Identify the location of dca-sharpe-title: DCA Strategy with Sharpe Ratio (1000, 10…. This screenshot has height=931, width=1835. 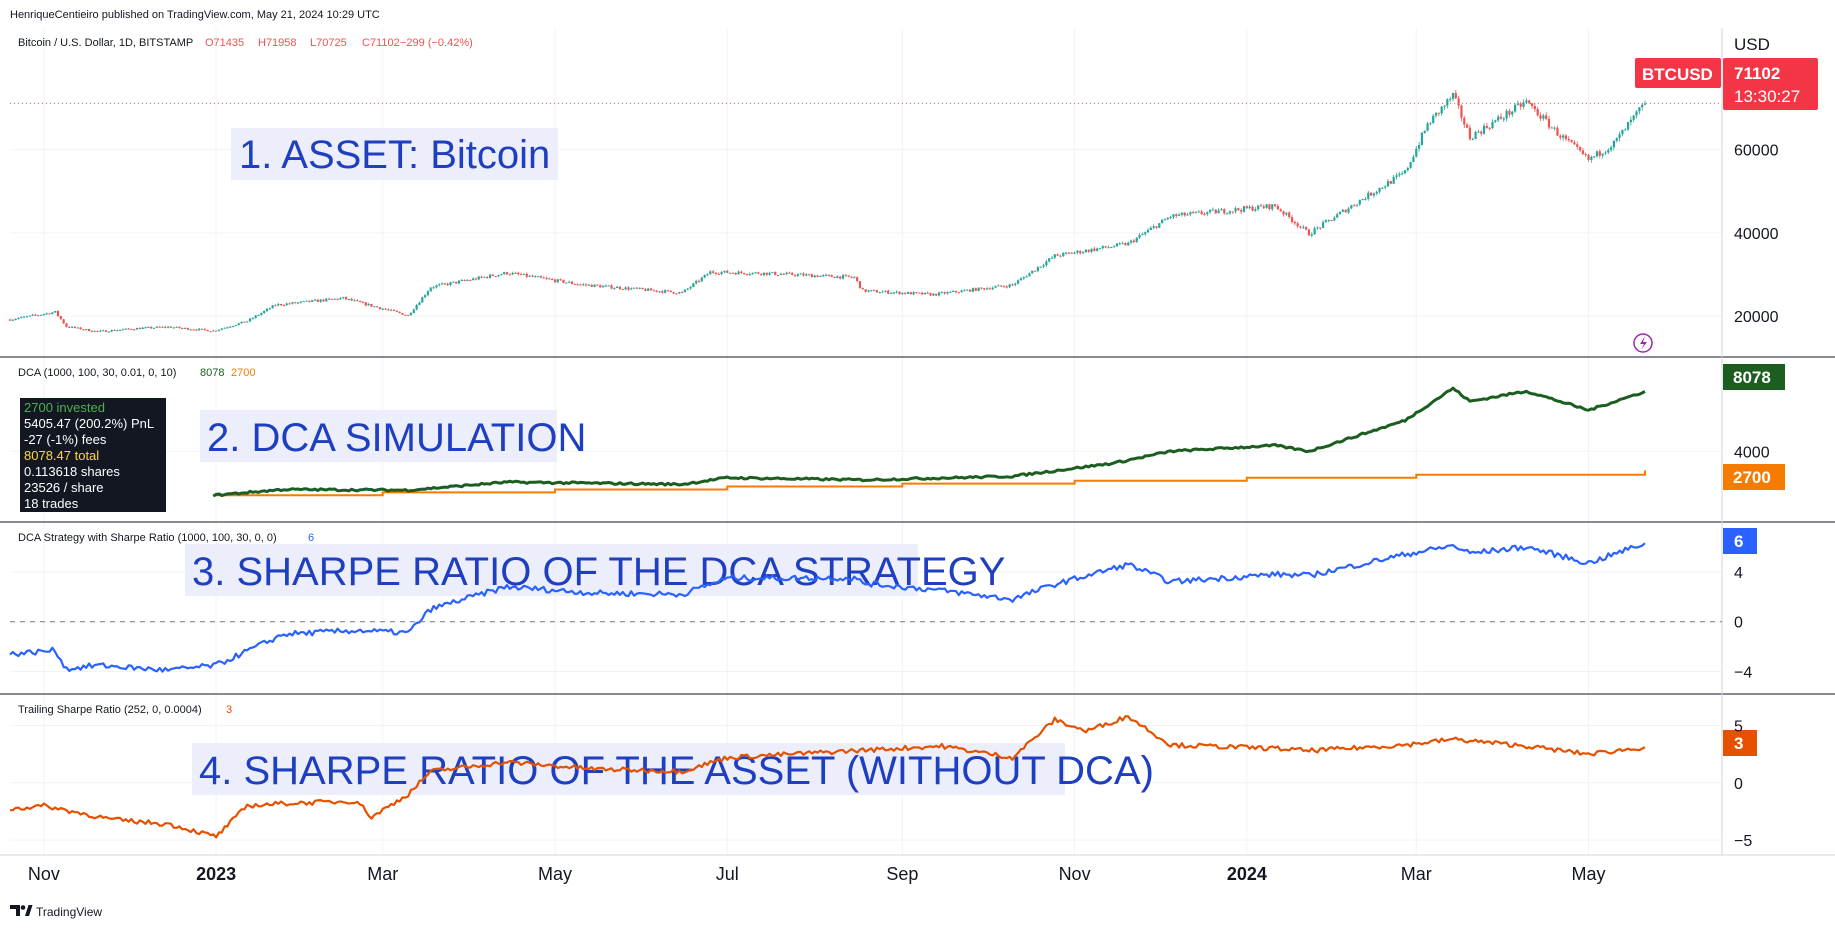
(147, 538).